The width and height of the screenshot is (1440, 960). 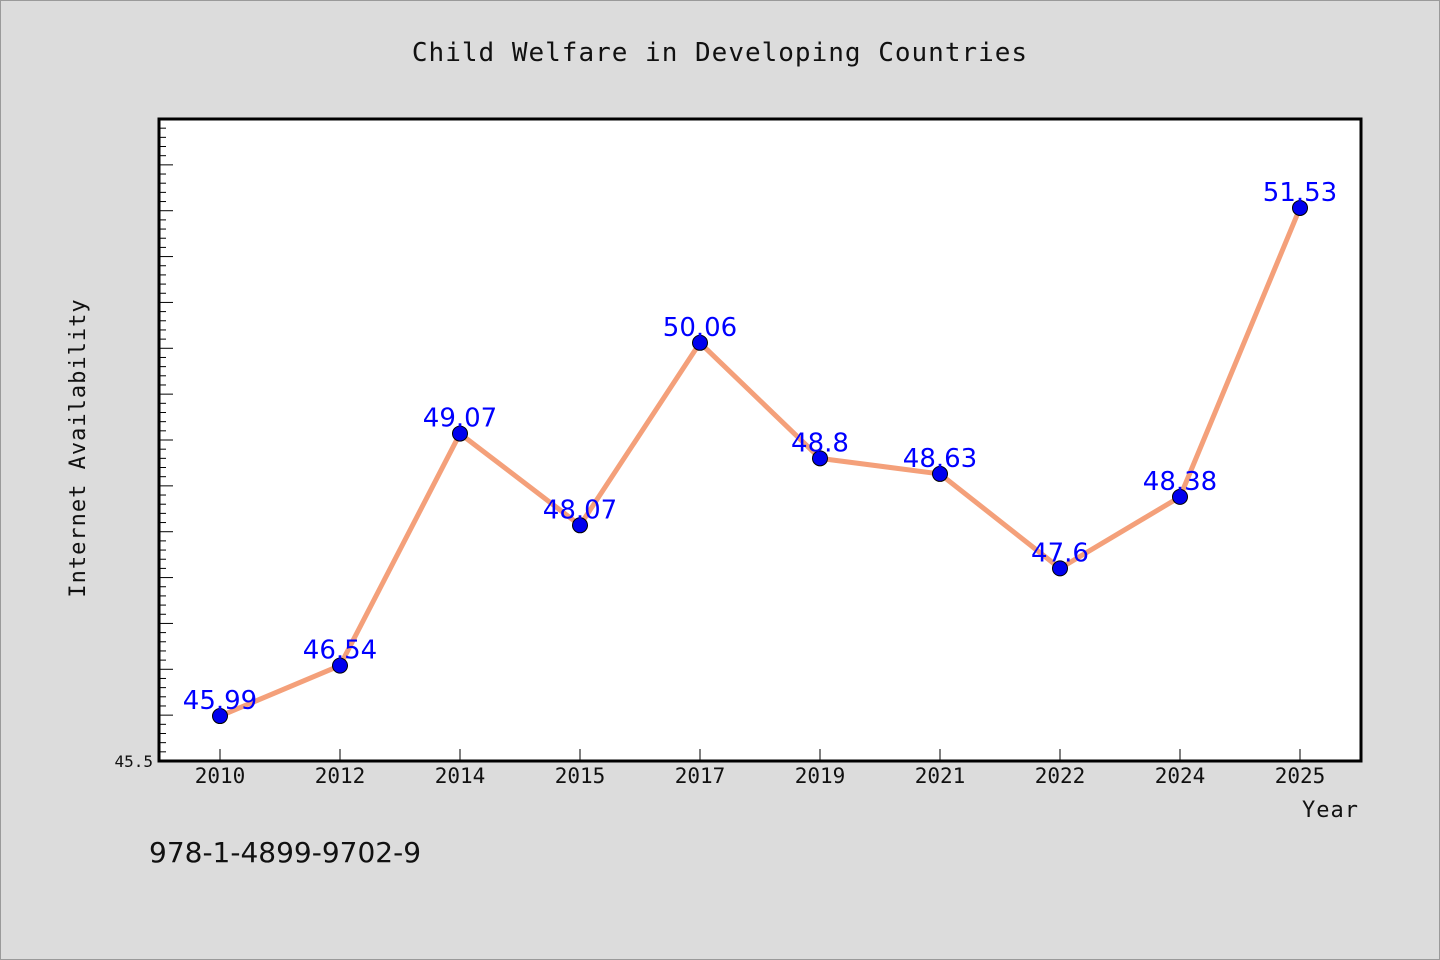 I want to click on data-label: 49.07, so click(x=460, y=419).